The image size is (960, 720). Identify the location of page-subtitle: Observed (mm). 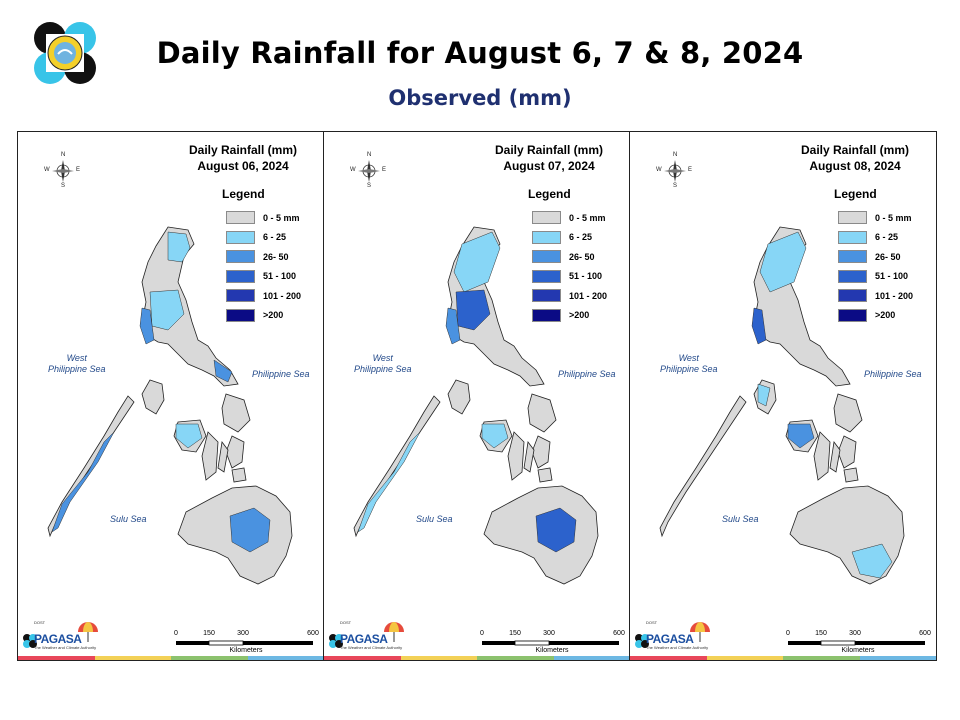
(480, 98).